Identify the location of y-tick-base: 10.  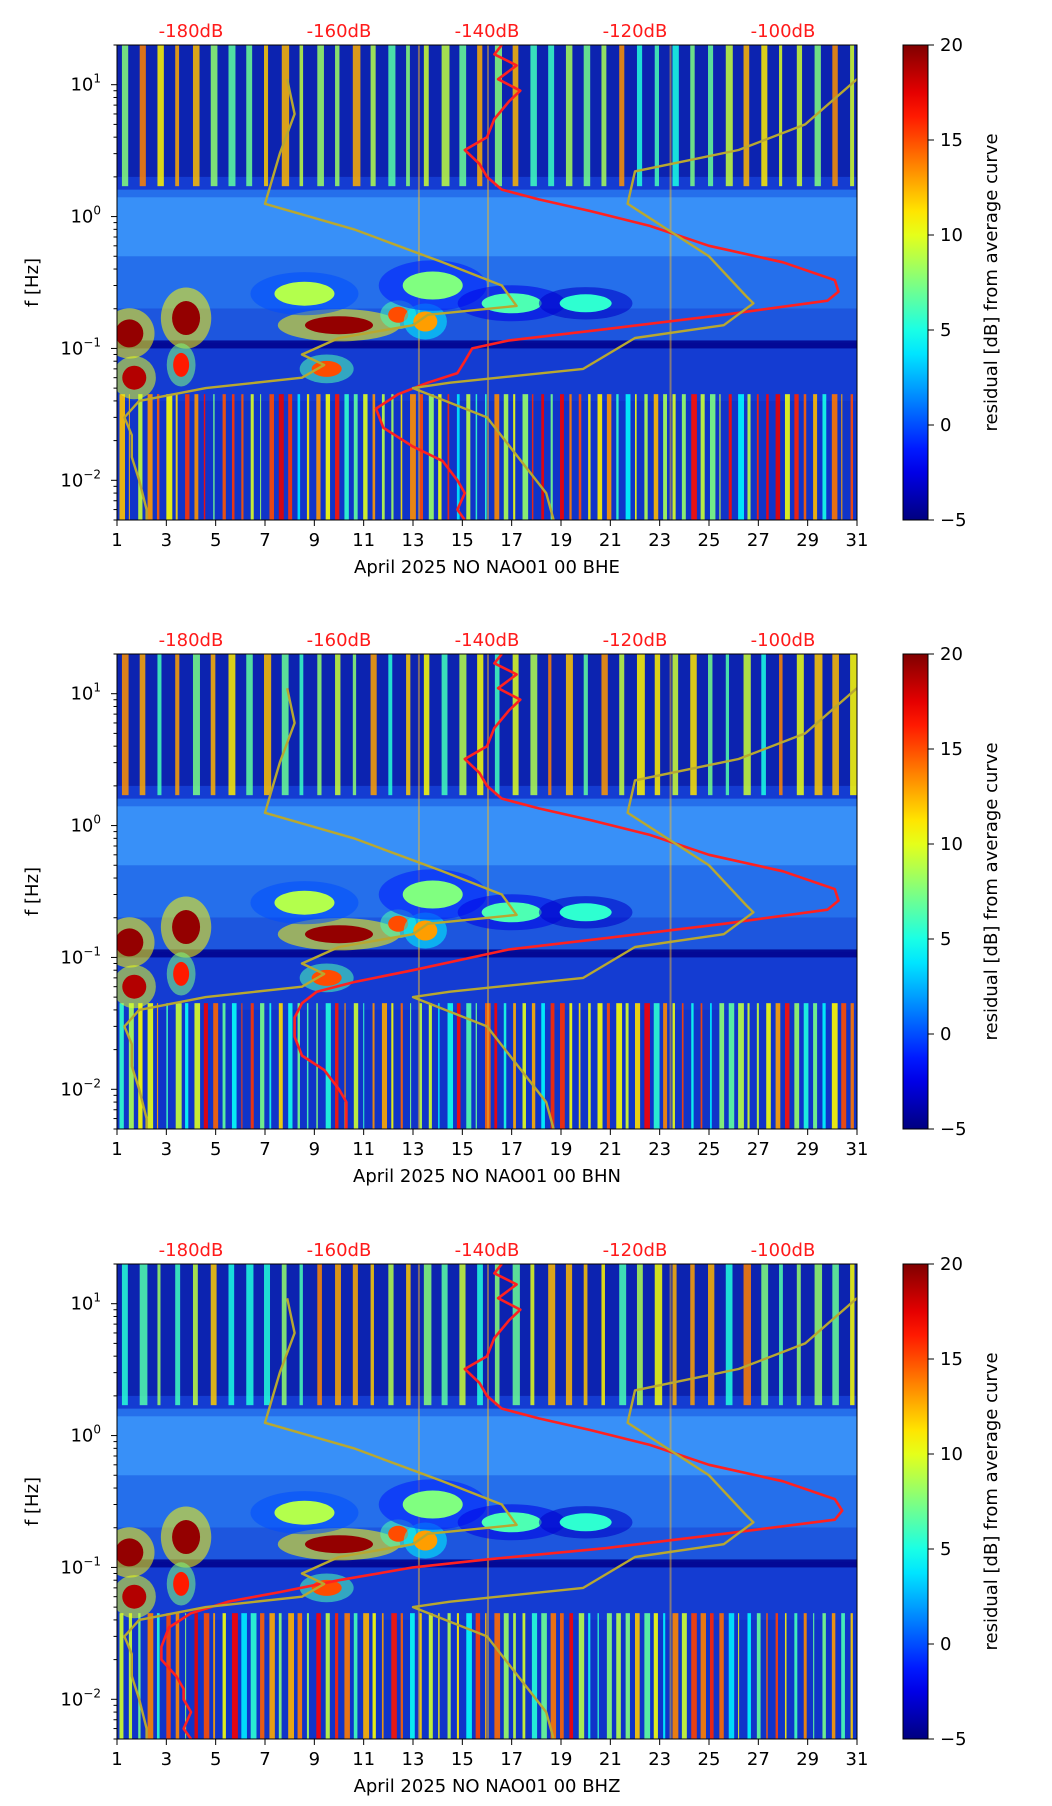
(71, 957).